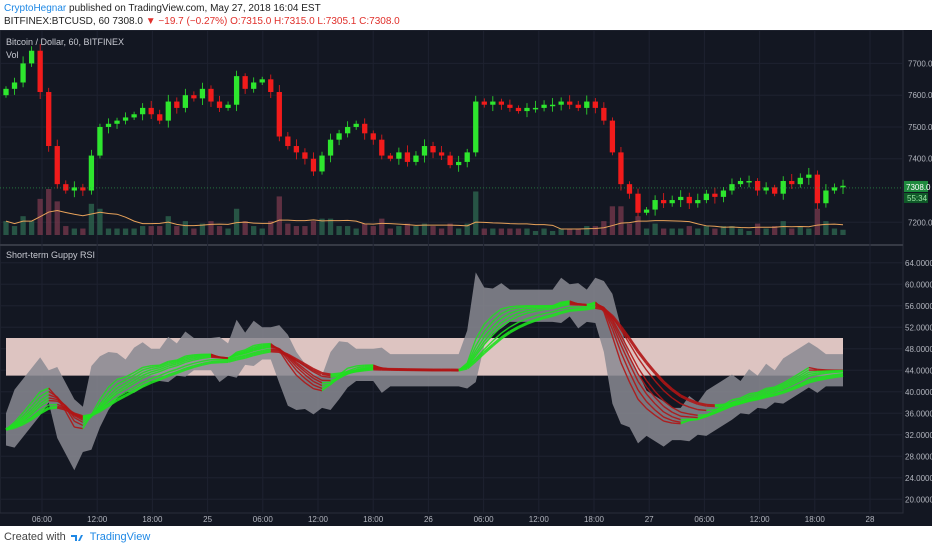 Image resolution: width=932 pixels, height=550 pixels. I want to click on ohlc-values: O:7315.0 H:7315.0 L:7305.1 C:7308.0, so click(315, 21).